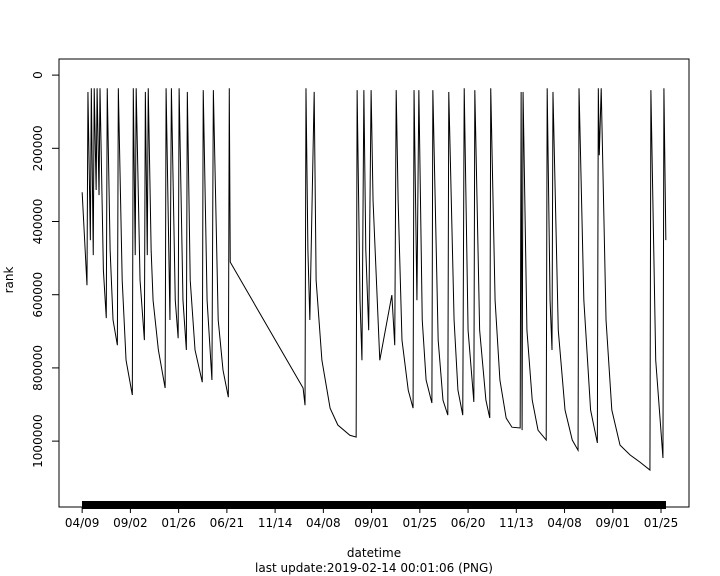 This screenshot has height=576, width=720. Describe the element at coordinates (9, 280) in the screenshot. I see `y-axis-label: rank` at that location.